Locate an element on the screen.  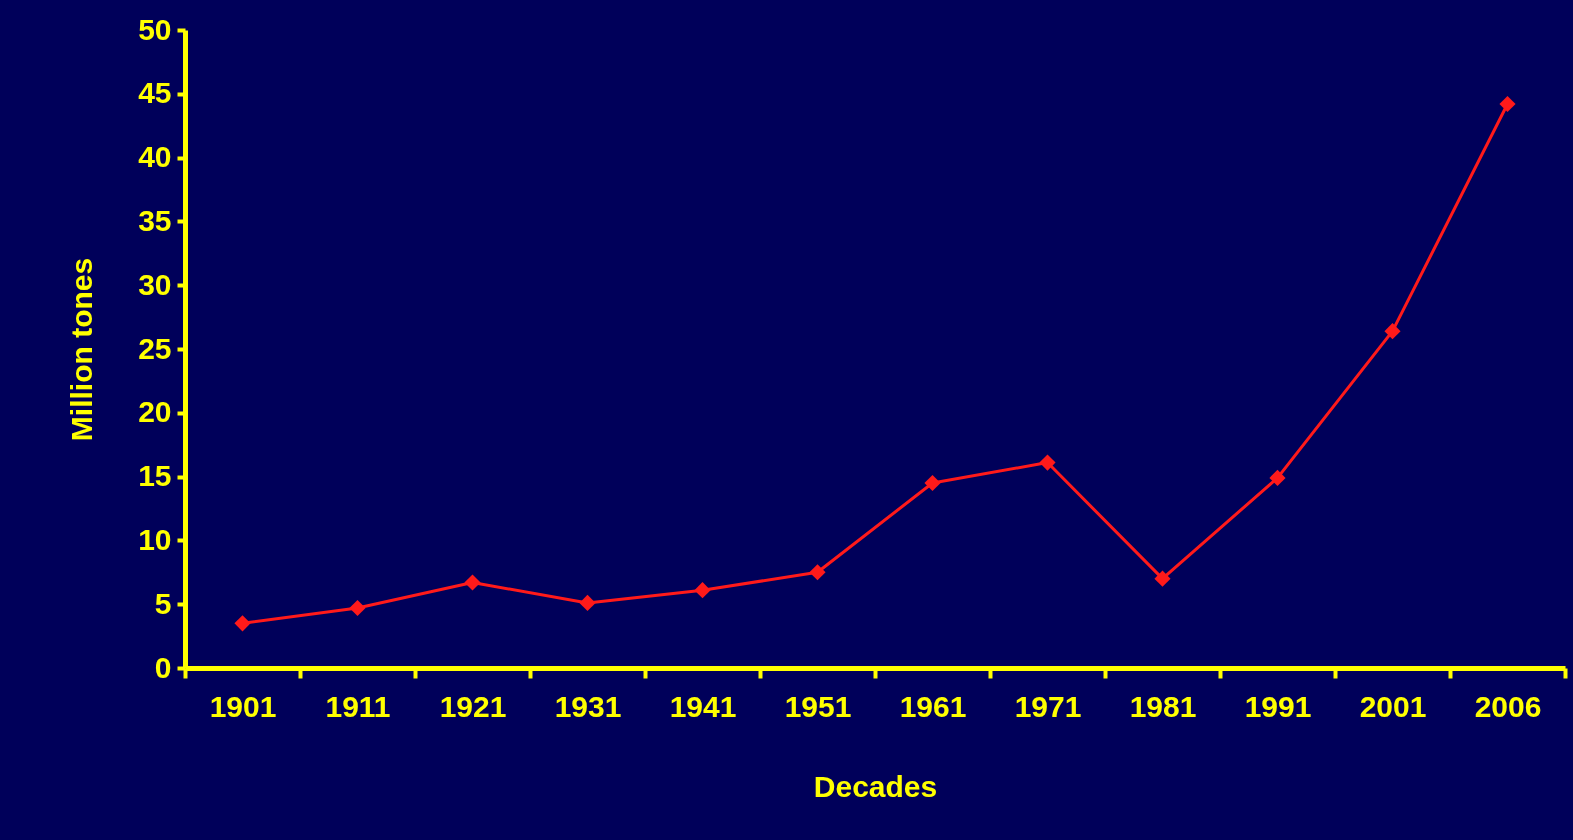
y-tick-label: 20 is located at coordinates (155, 412).